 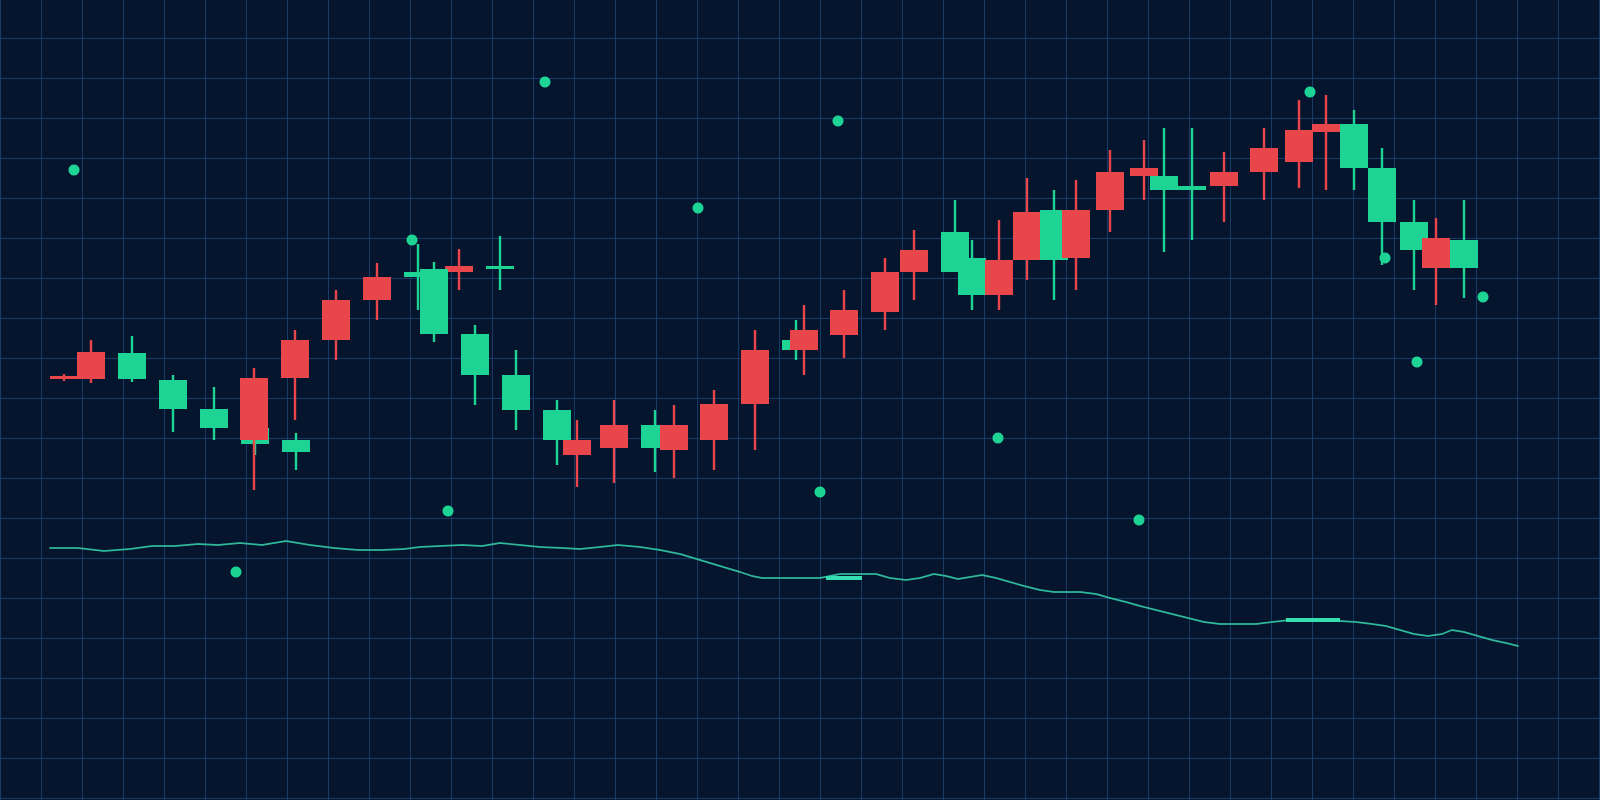 What do you see at coordinates (1083, 599) in the screenshot?
I see `indicator-highlight-segments` at bounding box center [1083, 599].